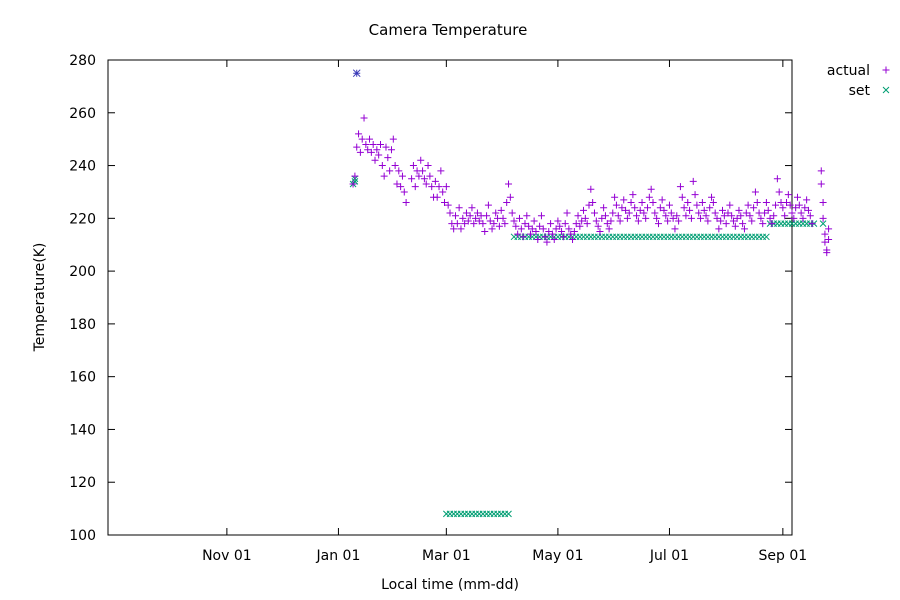 The image size is (900, 600). What do you see at coordinates (860, 91) in the screenshot?
I see `legend-label-set: set` at bounding box center [860, 91].